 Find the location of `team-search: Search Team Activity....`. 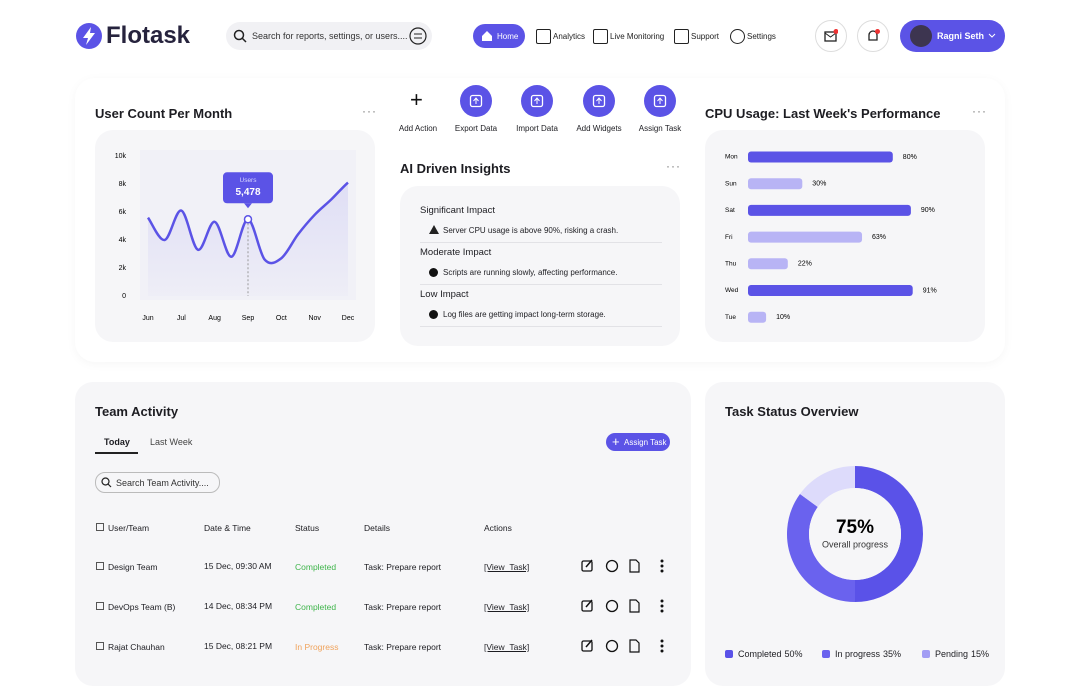

team-search: Search Team Activity.... is located at coordinates (157, 482).